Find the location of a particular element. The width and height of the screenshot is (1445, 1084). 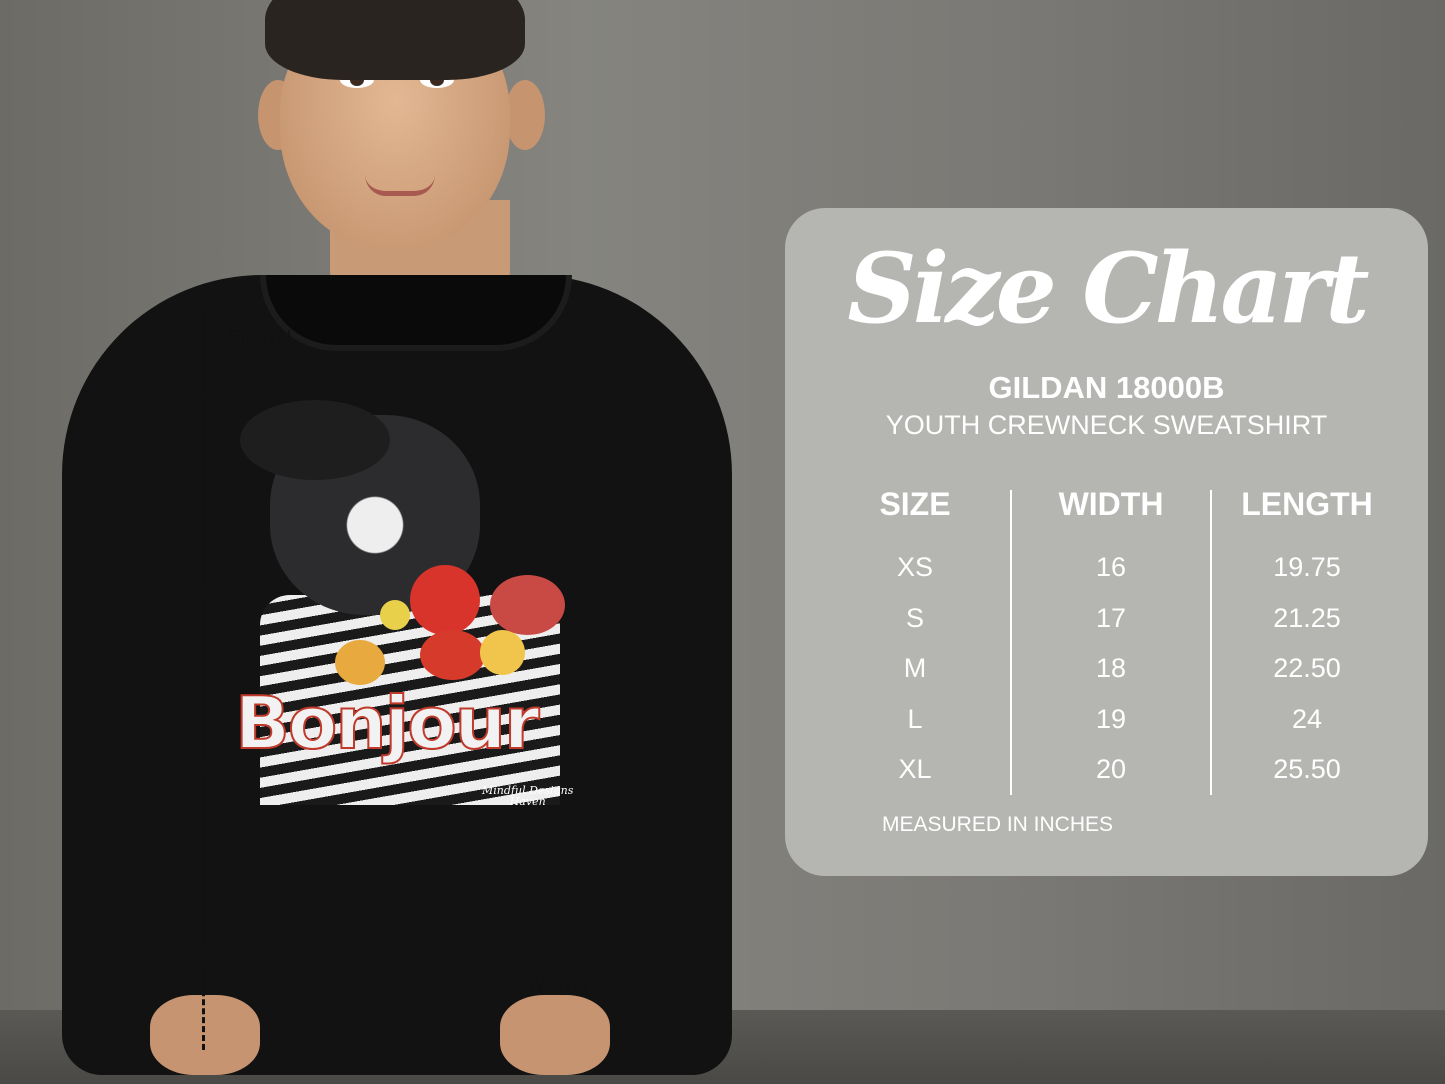

size-cell: L is located at coordinates (915, 718).